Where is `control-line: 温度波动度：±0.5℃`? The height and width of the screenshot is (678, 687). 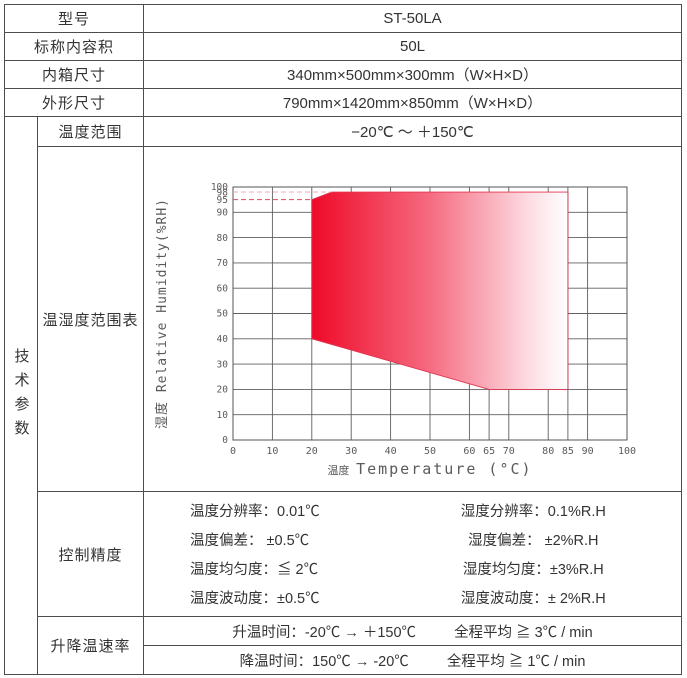 control-line: 温度波动度：±0.5℃ is located at coordinates (255, 599).